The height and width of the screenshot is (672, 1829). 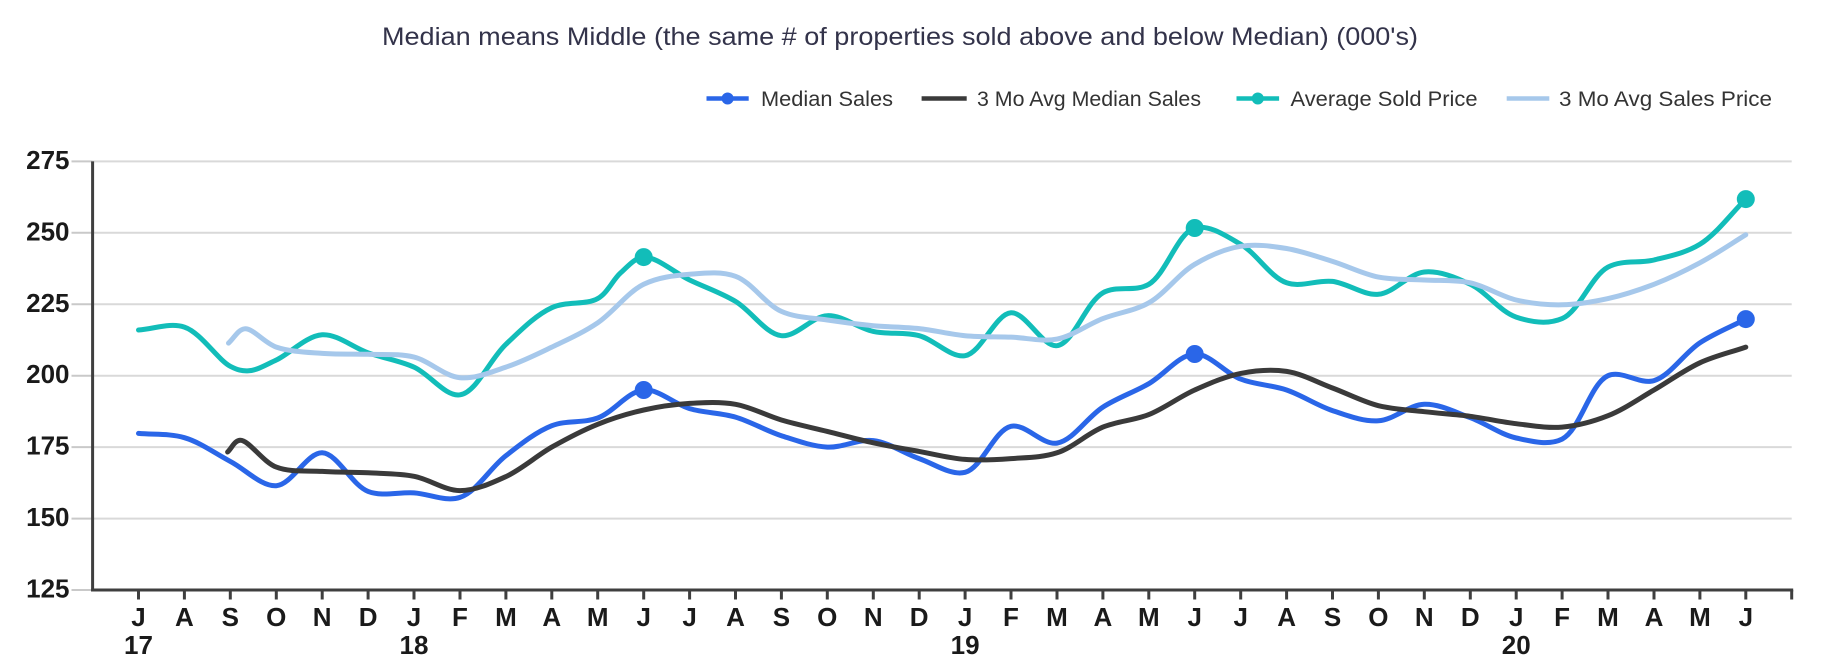 What do you see at coordinates (47, 160) in the screenshot?
I see `svg-text: 275` at bounding box center [47, 160].